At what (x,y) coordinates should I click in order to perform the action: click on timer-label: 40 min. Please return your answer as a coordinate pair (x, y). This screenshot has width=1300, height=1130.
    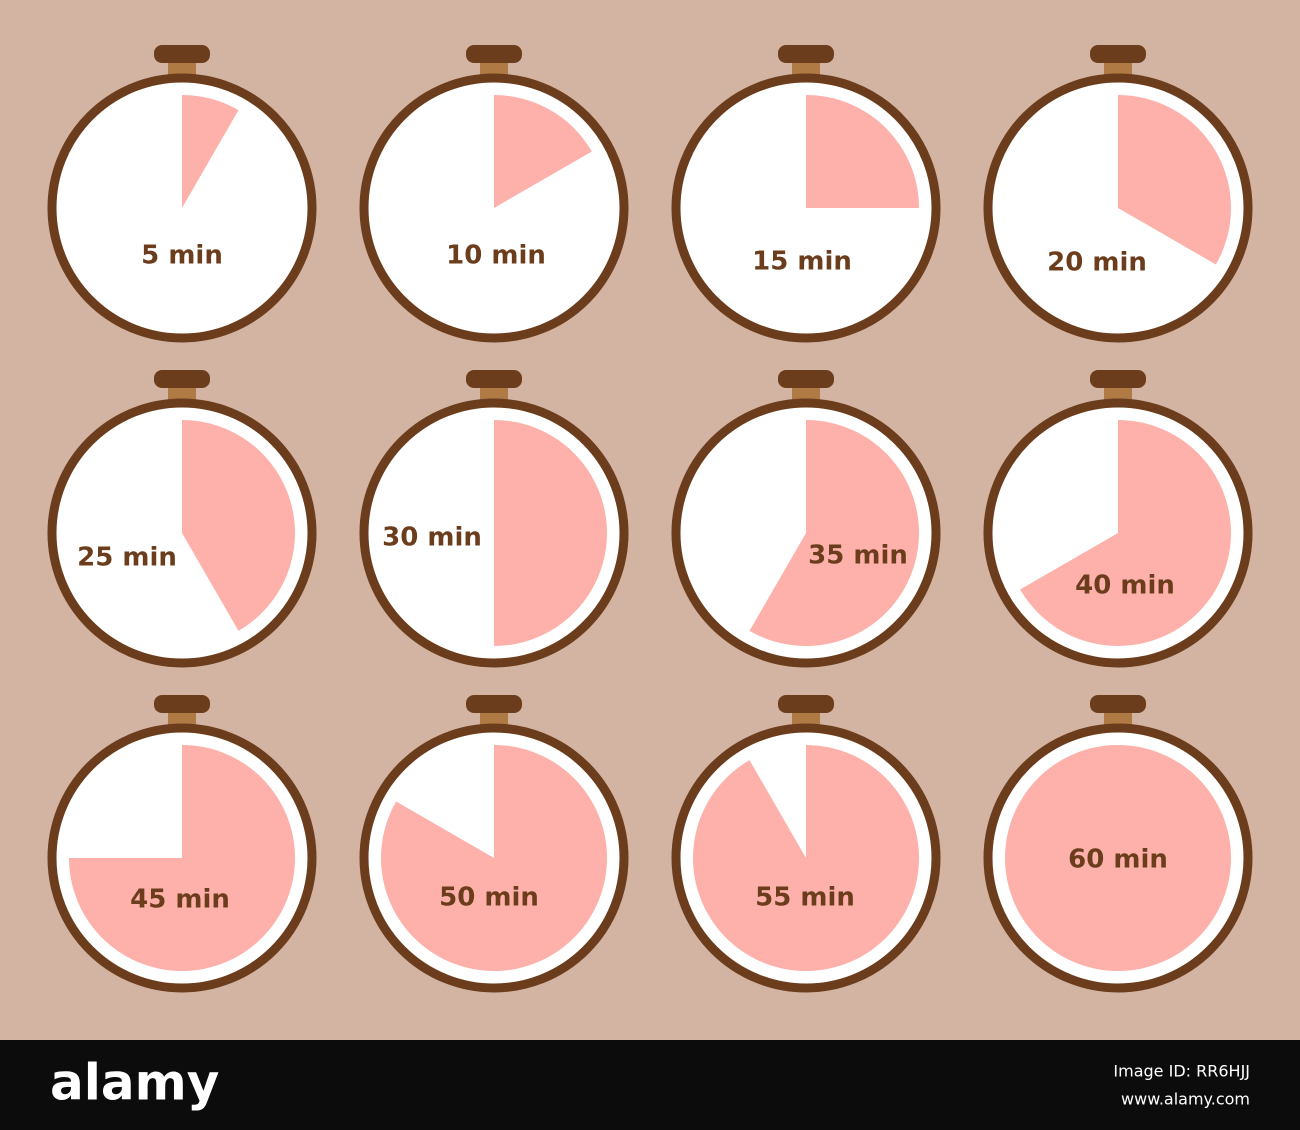
    Looking at the image, I should click on (1125, 586).